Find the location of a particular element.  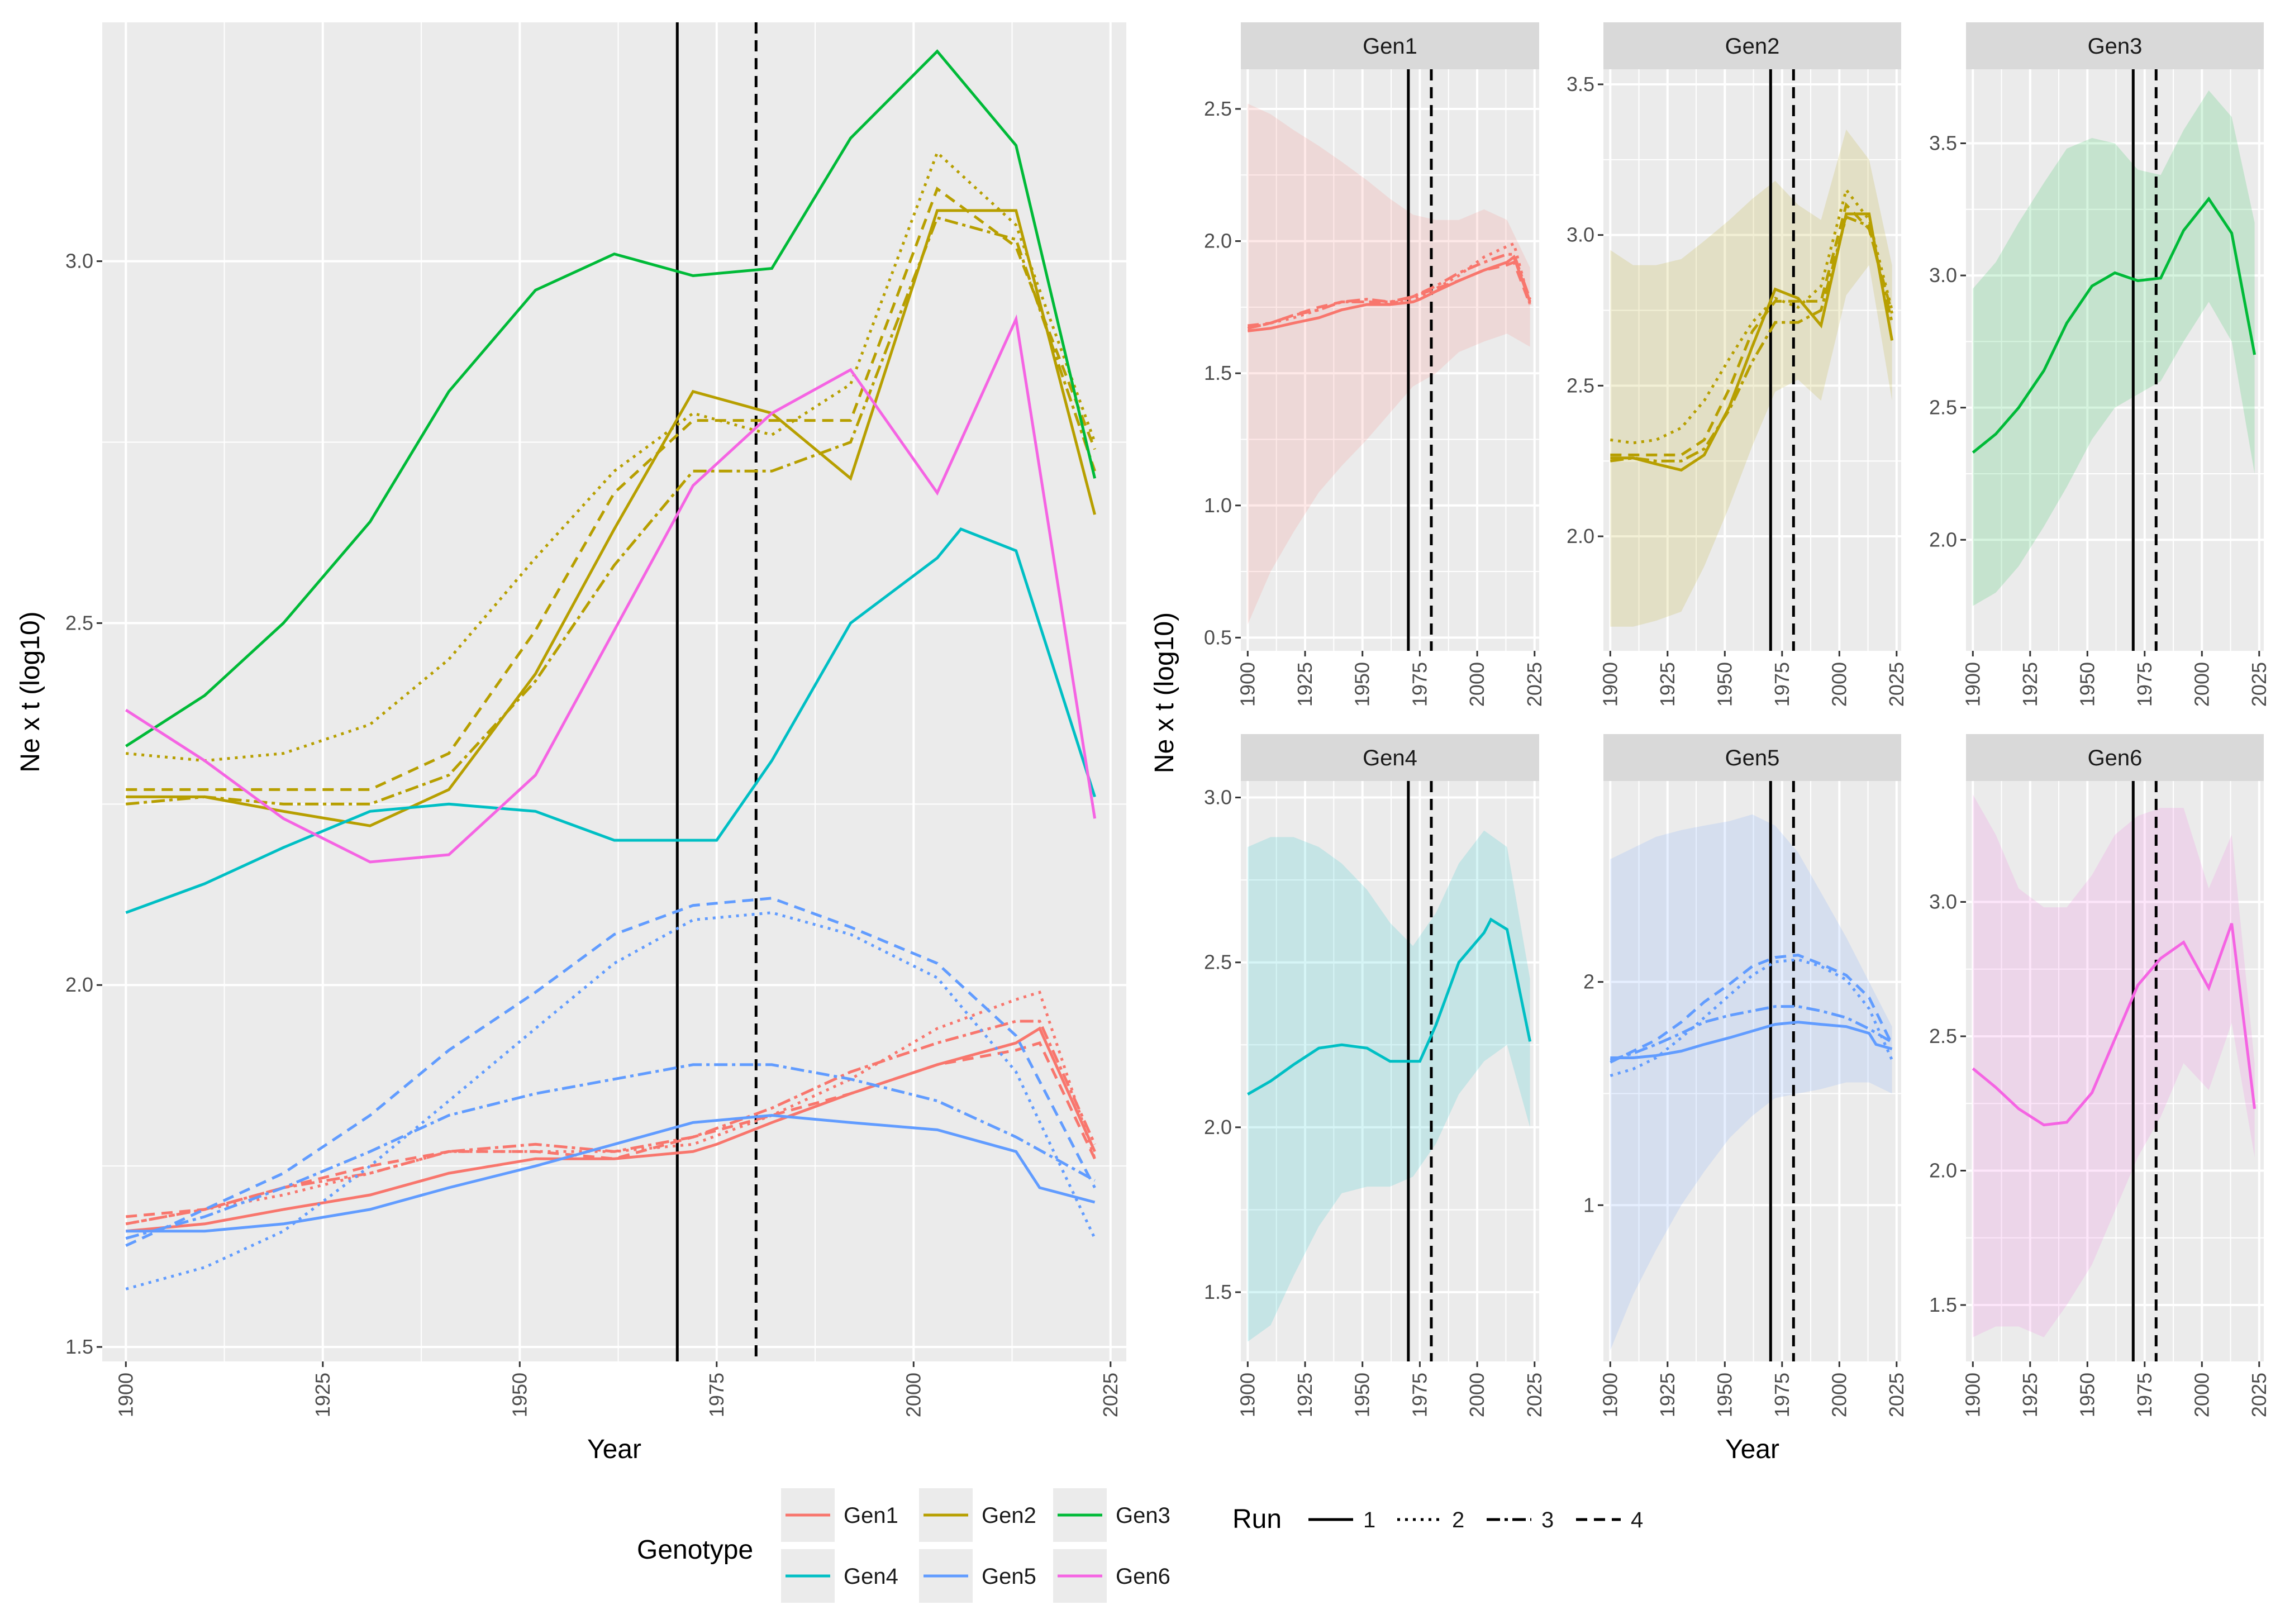

series-line-gen1-run3 is located at coordinates (611, 1123).